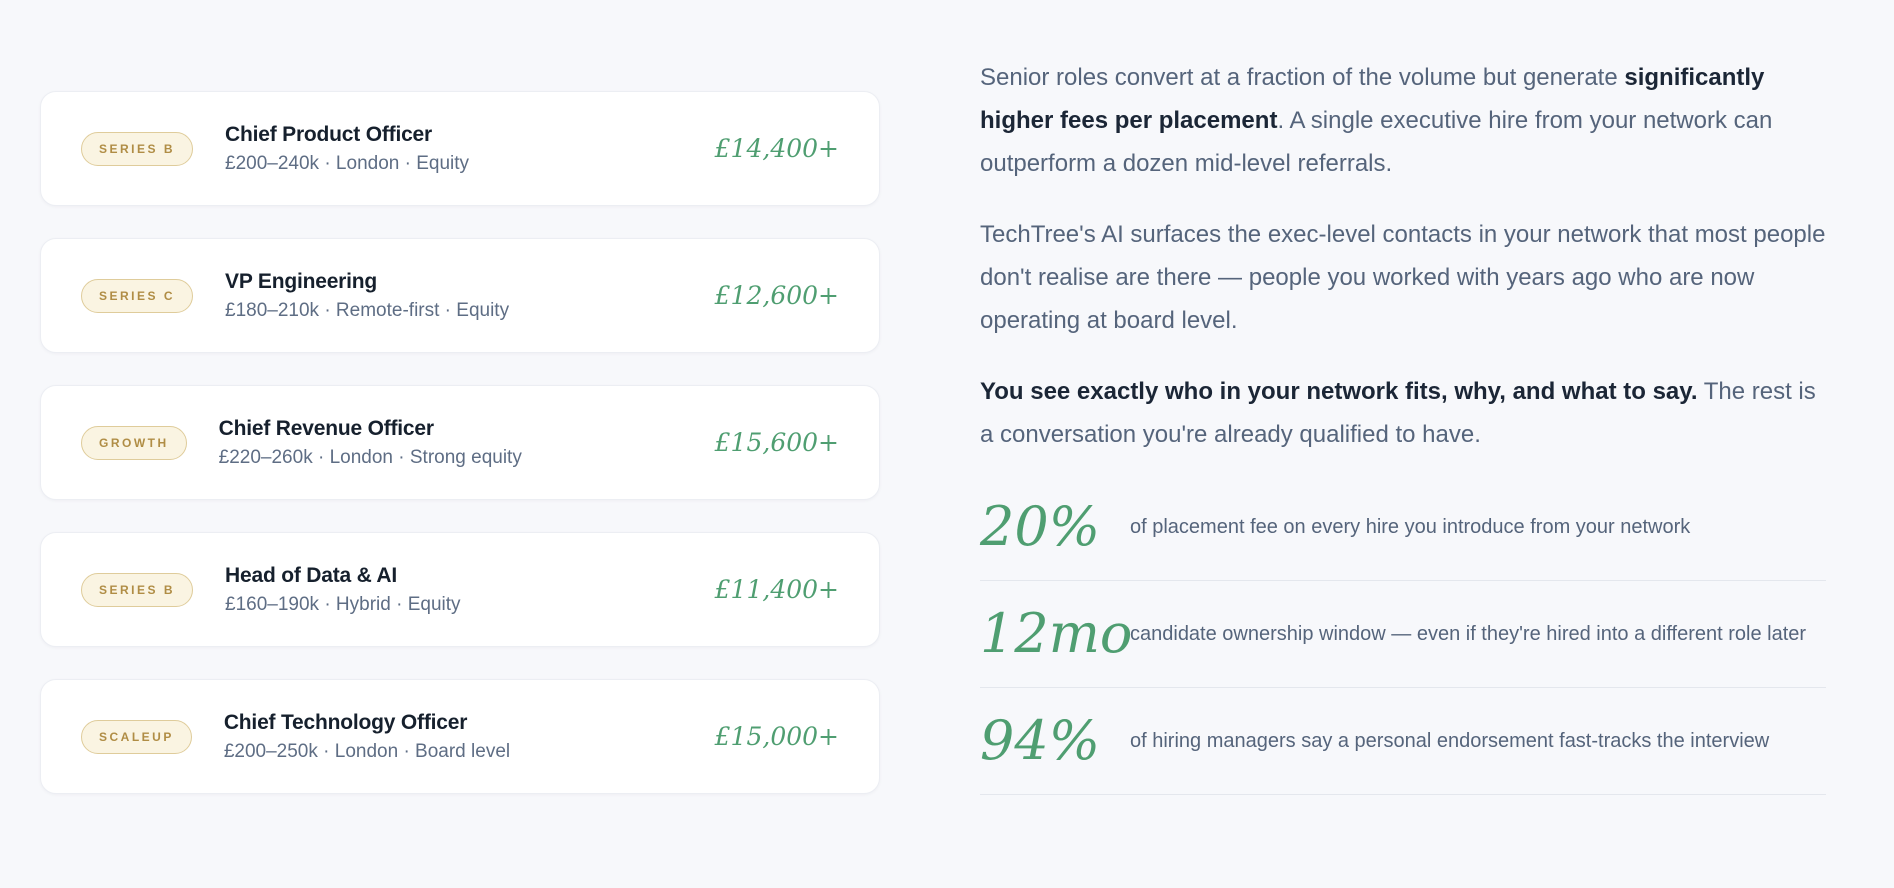 This screenshot has width=1894, height=888. Describe the element at coordinates (776, 442) in the screenshot. I see `job-fee: £15,600+` at that location.